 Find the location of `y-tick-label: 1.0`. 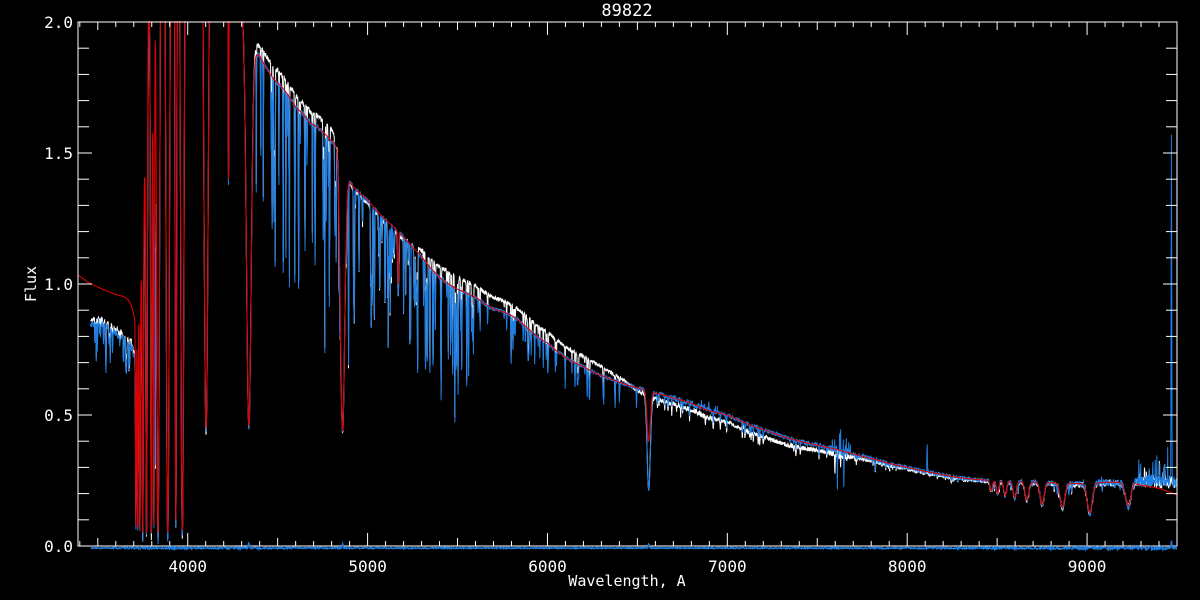

y-tick-label: 1.0 is located at coordinates (58, 284).